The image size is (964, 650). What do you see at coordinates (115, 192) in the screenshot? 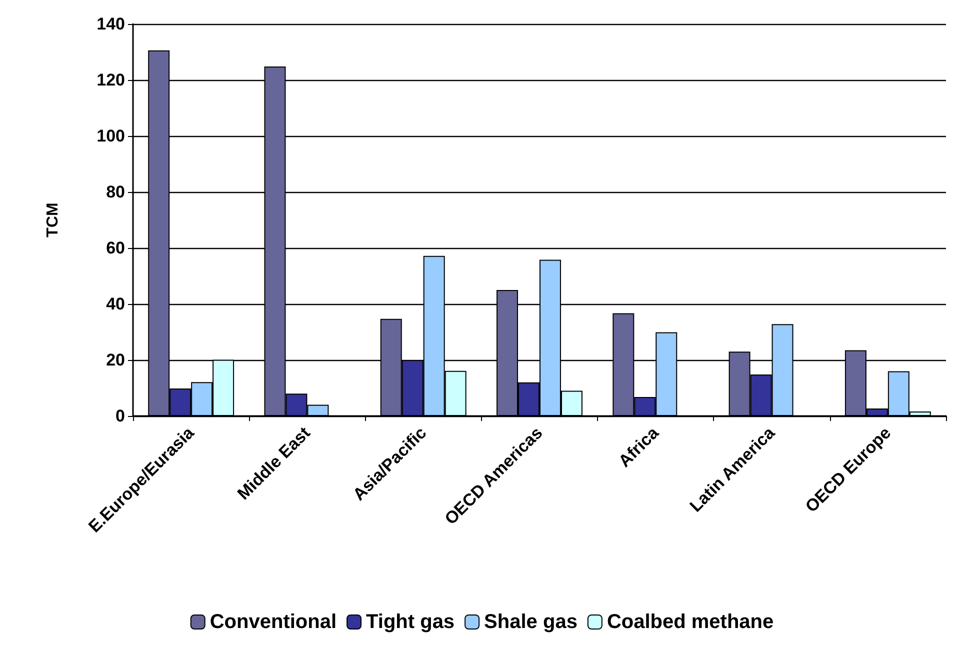
I see `y-tick-label: 80` at bounding box center [115, 192].